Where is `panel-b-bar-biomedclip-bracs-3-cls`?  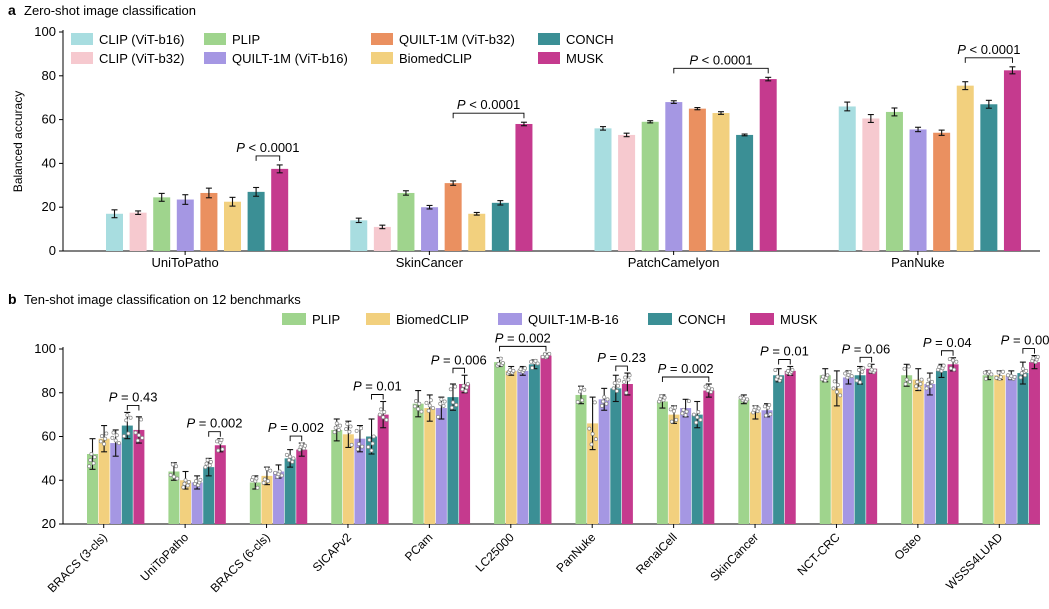
panel-b-bar-biomedclip-bracs-3-cls is located at coordinates (104, 481).